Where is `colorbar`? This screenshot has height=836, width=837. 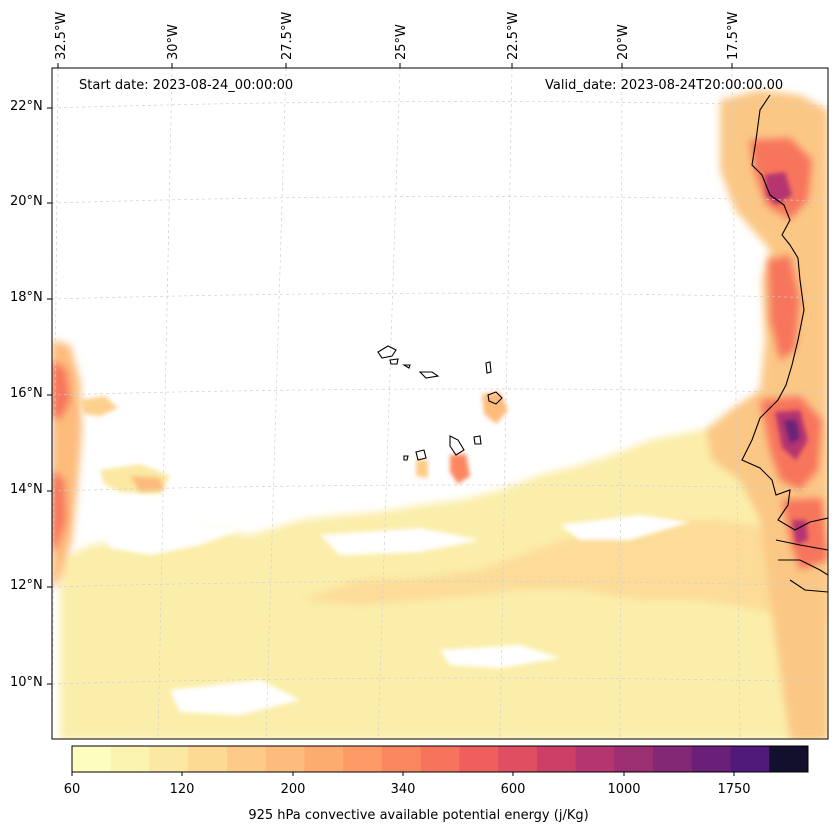 colorbar is located at coordinates (440, 760).